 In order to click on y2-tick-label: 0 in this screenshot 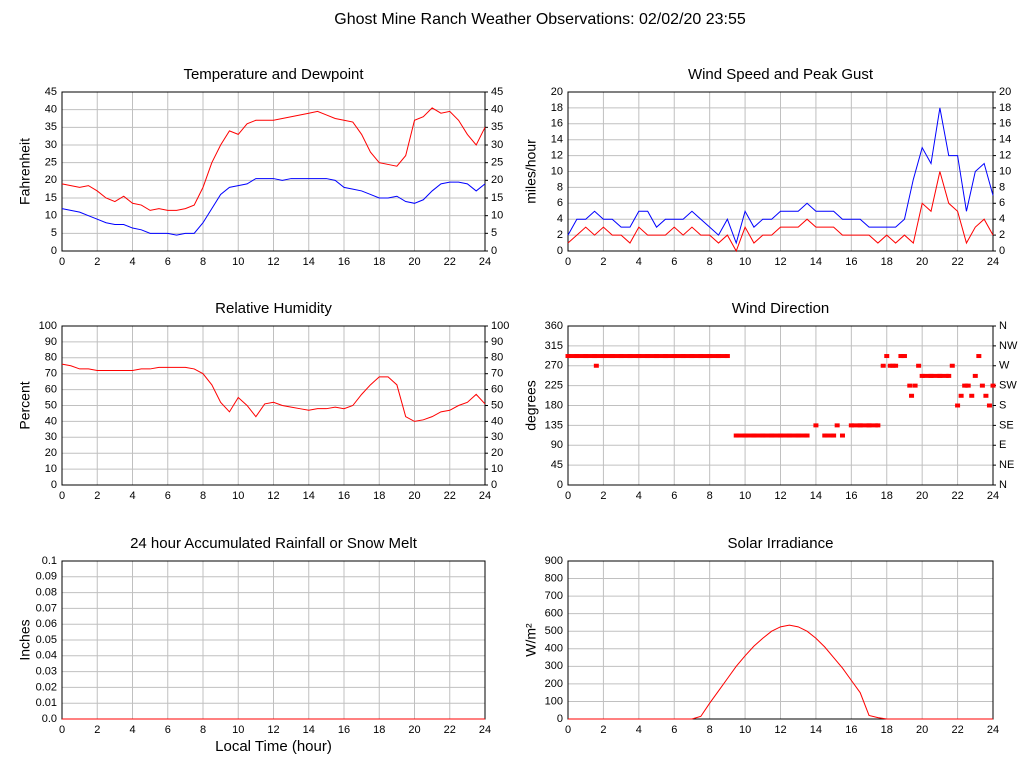, I will do `click(494, 485)`.